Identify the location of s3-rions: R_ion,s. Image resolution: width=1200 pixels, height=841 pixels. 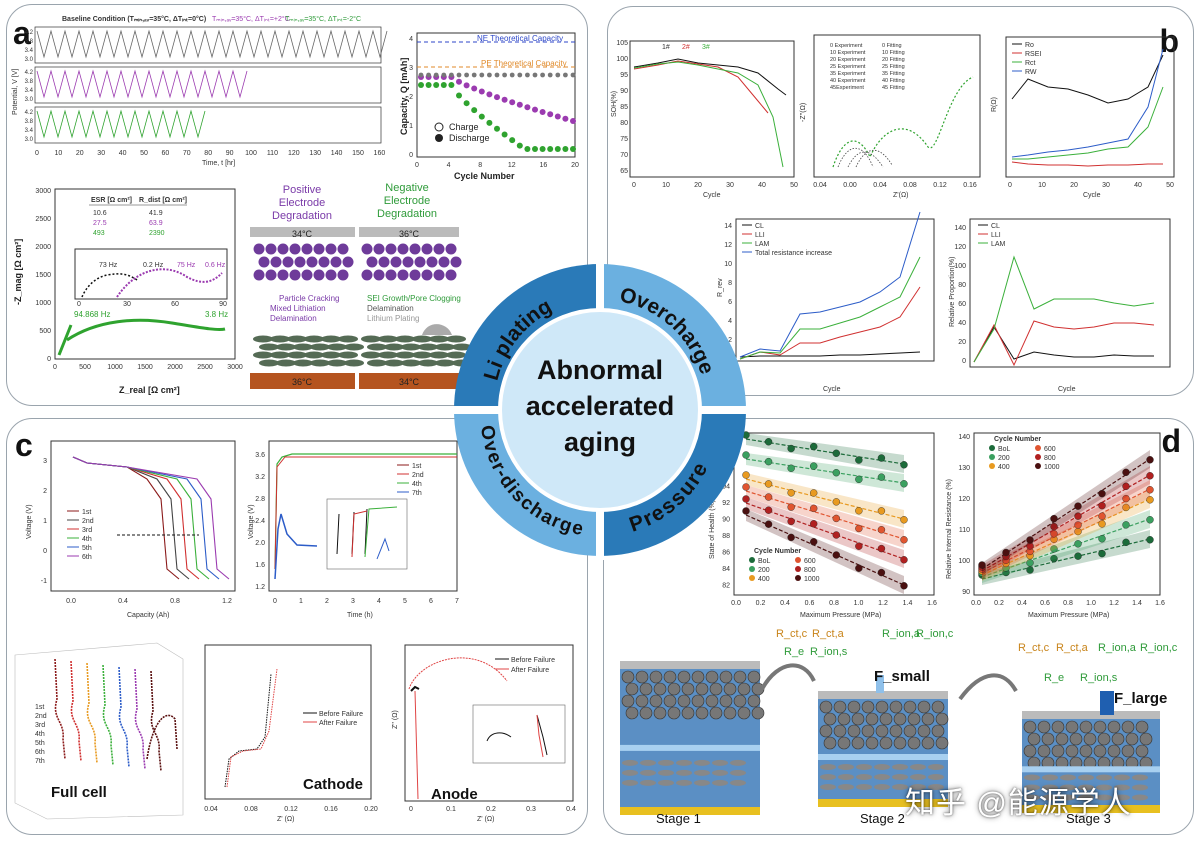
(1099, 678).